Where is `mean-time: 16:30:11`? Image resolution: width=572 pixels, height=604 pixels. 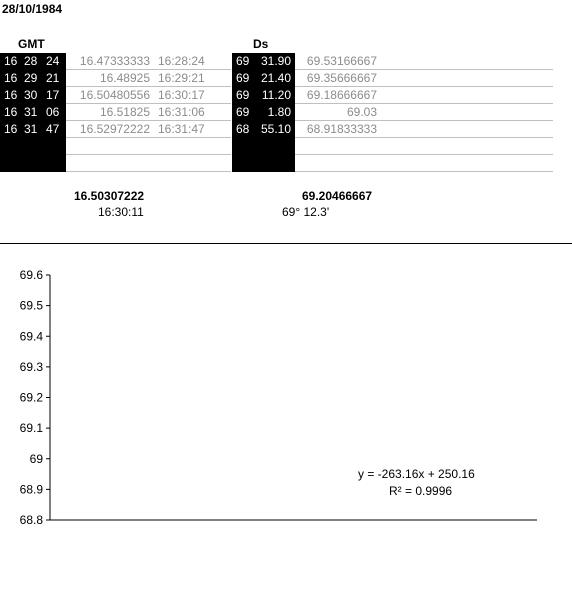
mean-time: 16:30:11 is located at coordinates (121, 212).